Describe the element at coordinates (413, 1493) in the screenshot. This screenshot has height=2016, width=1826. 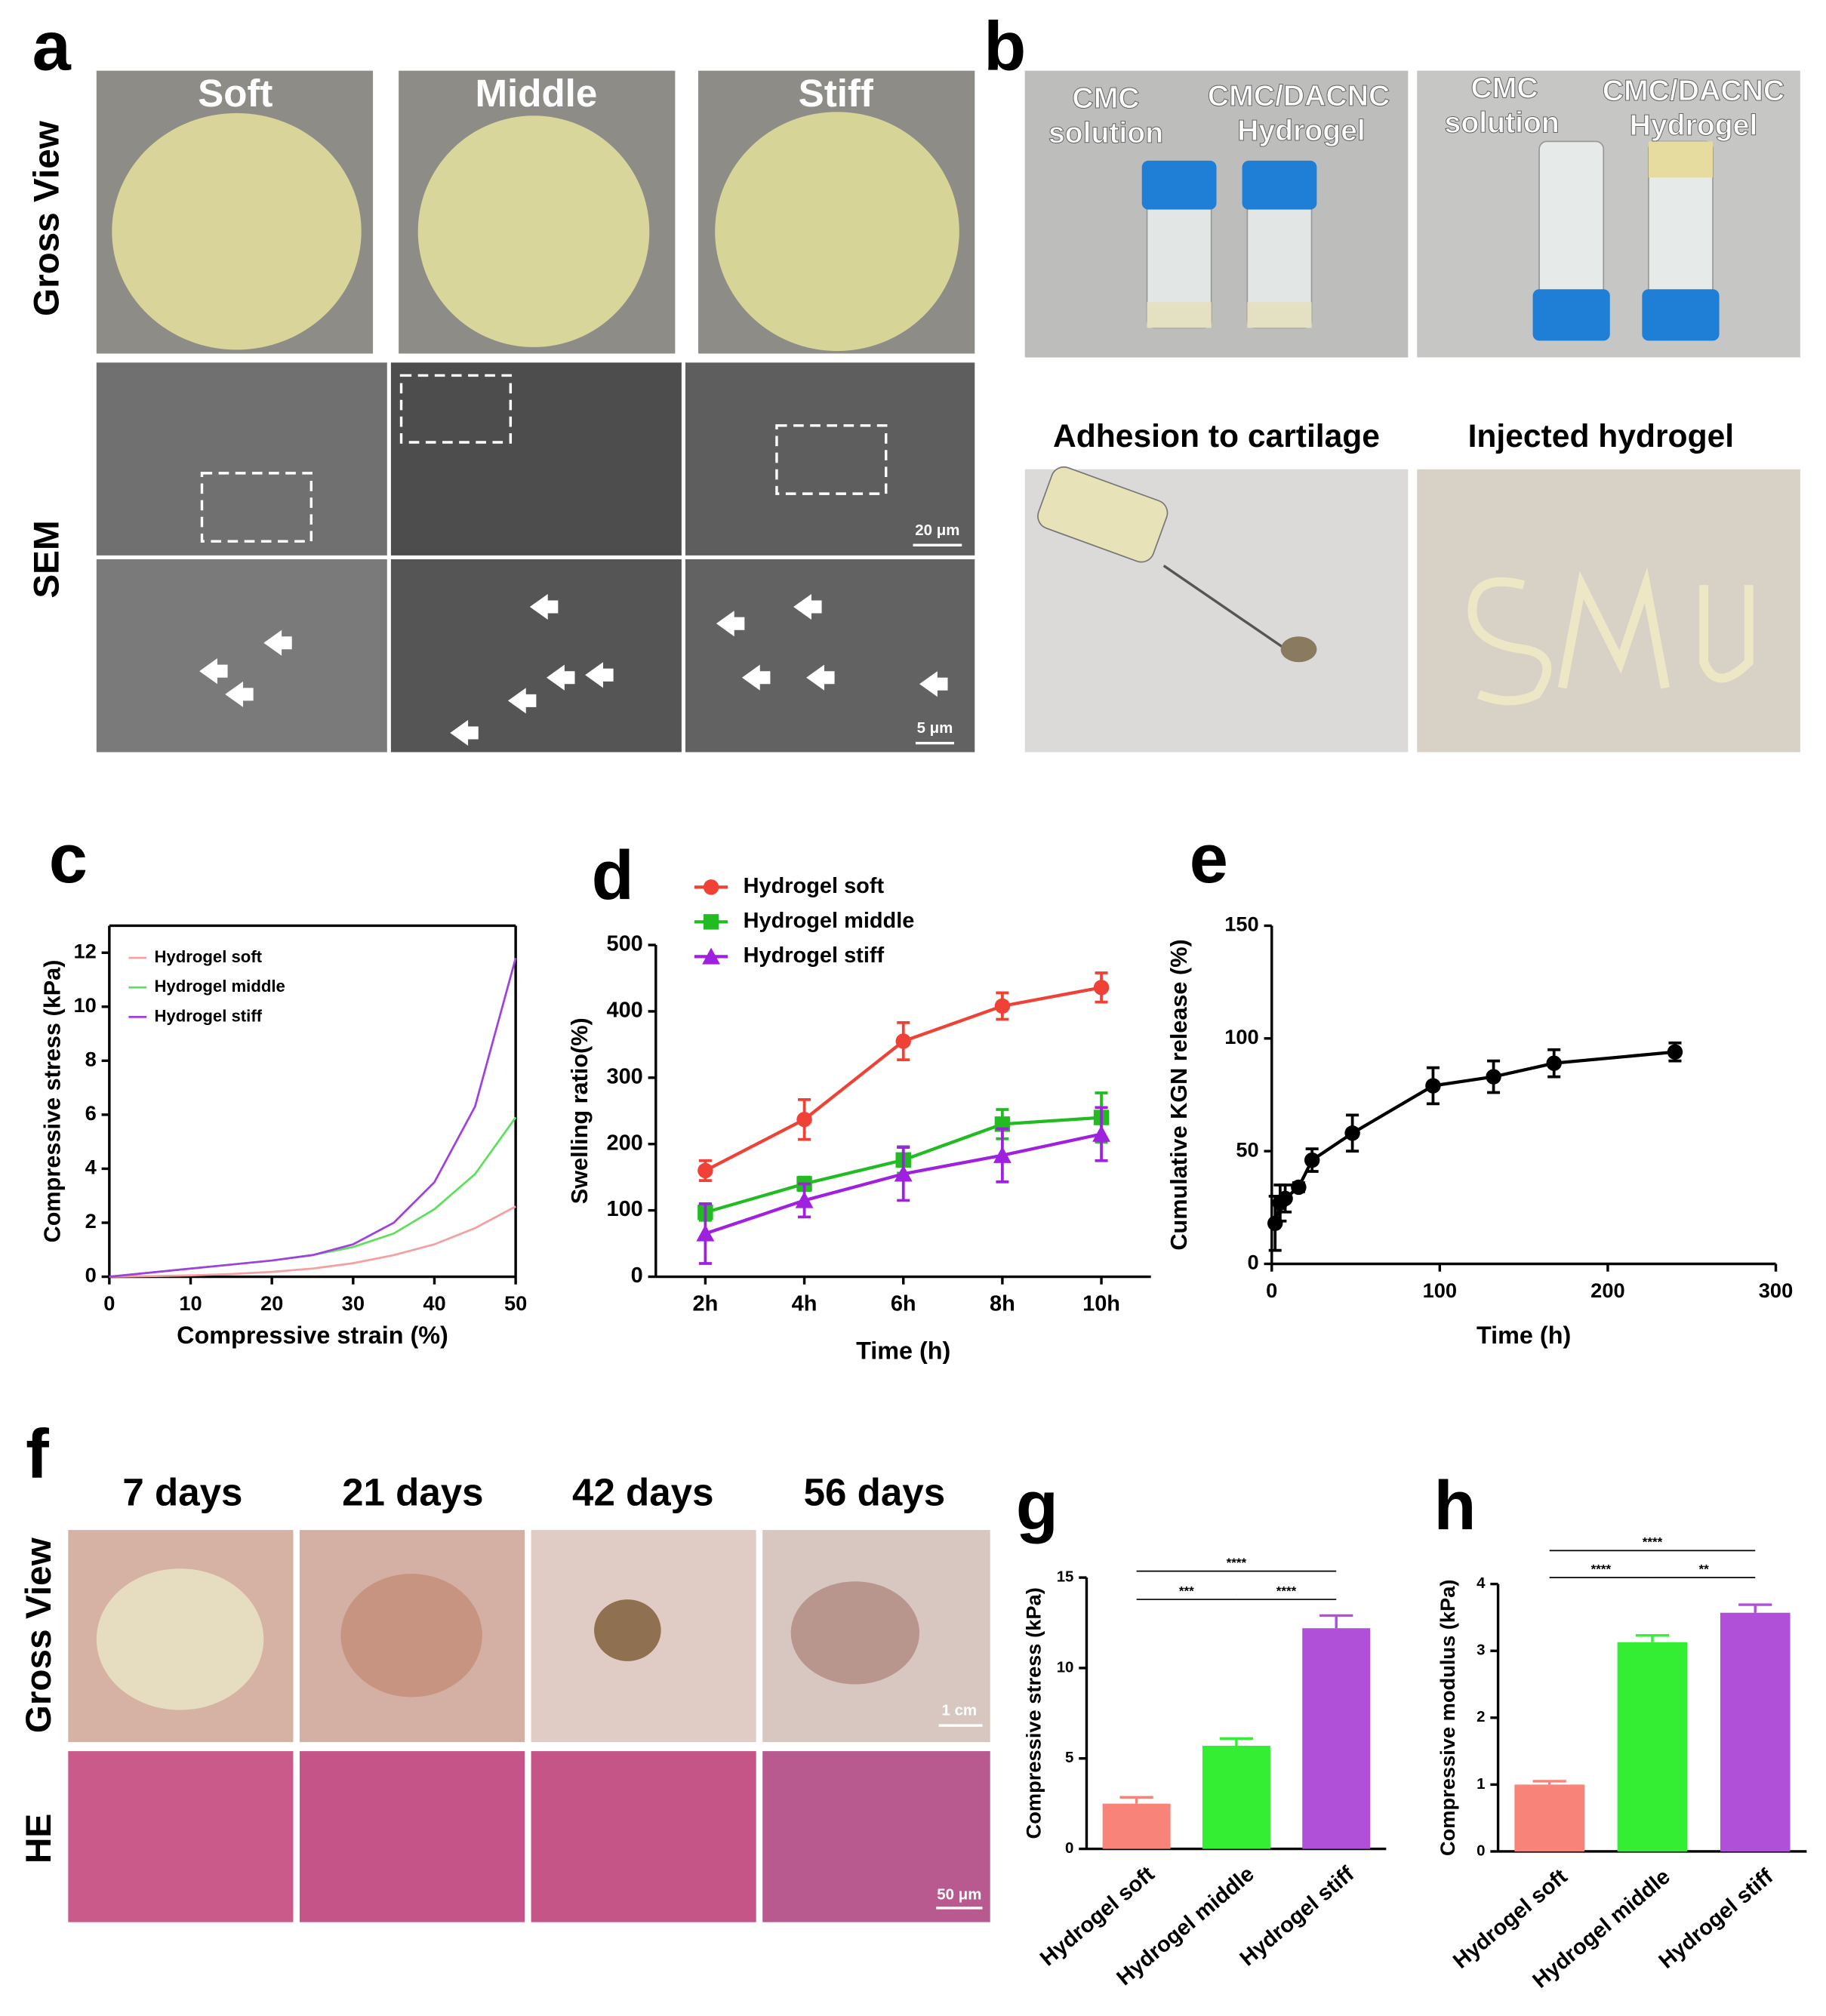
I see `column-label: 21 days` at that location.